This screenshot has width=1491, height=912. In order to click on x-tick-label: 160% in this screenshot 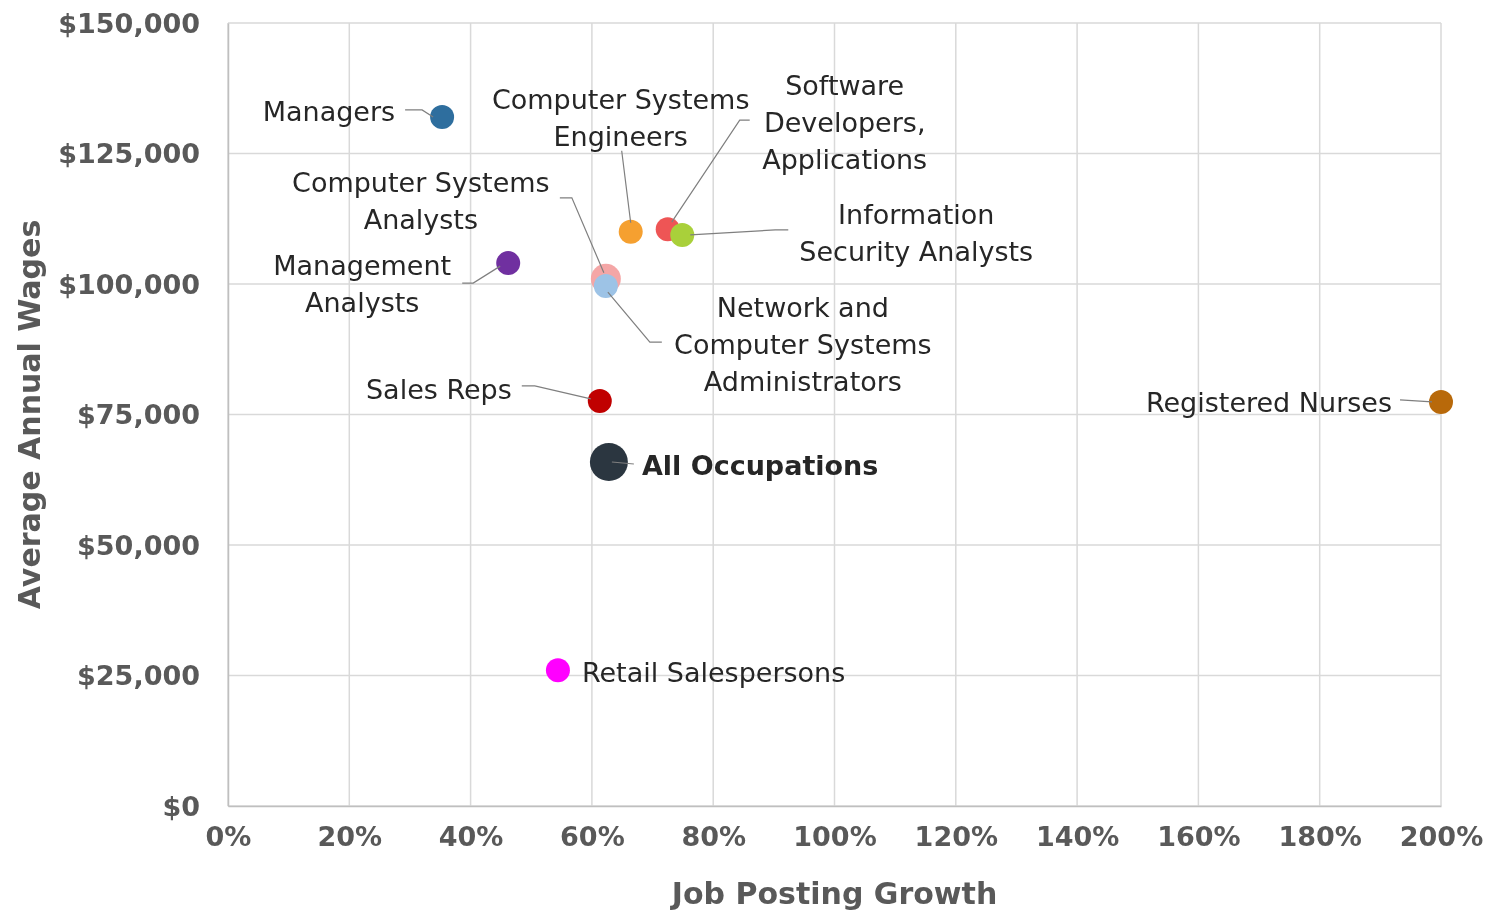, I will do `click(1199, 837)`.